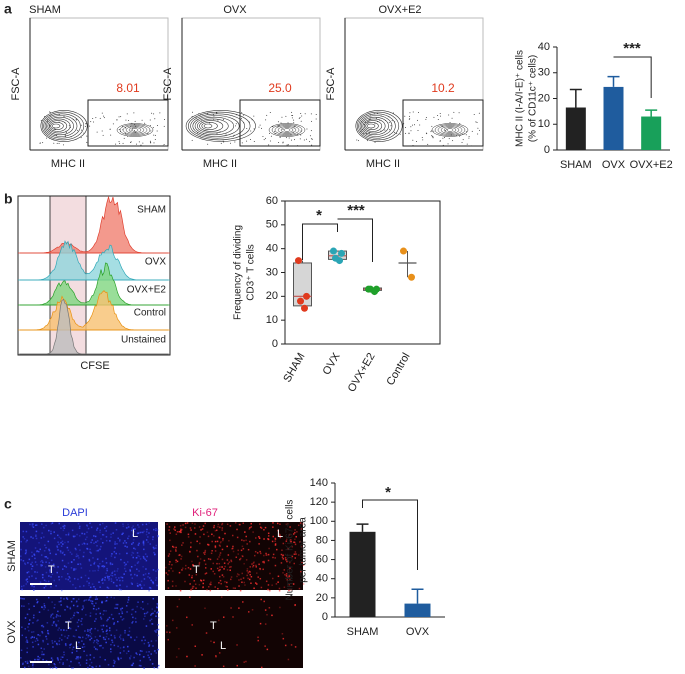 The image size is (685, 674). Describe the element at coordinates (544, 98) in the screenshot. I see `y-tick-label: 20` at that location.